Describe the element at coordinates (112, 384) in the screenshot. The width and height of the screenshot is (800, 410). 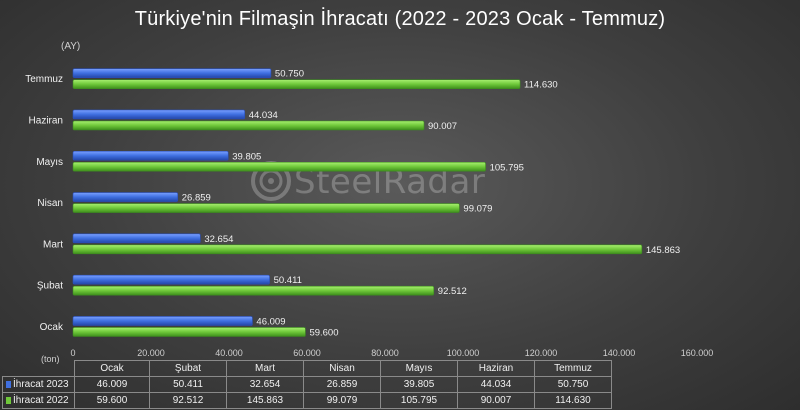
I see `table-cell: 46.009` at that location.